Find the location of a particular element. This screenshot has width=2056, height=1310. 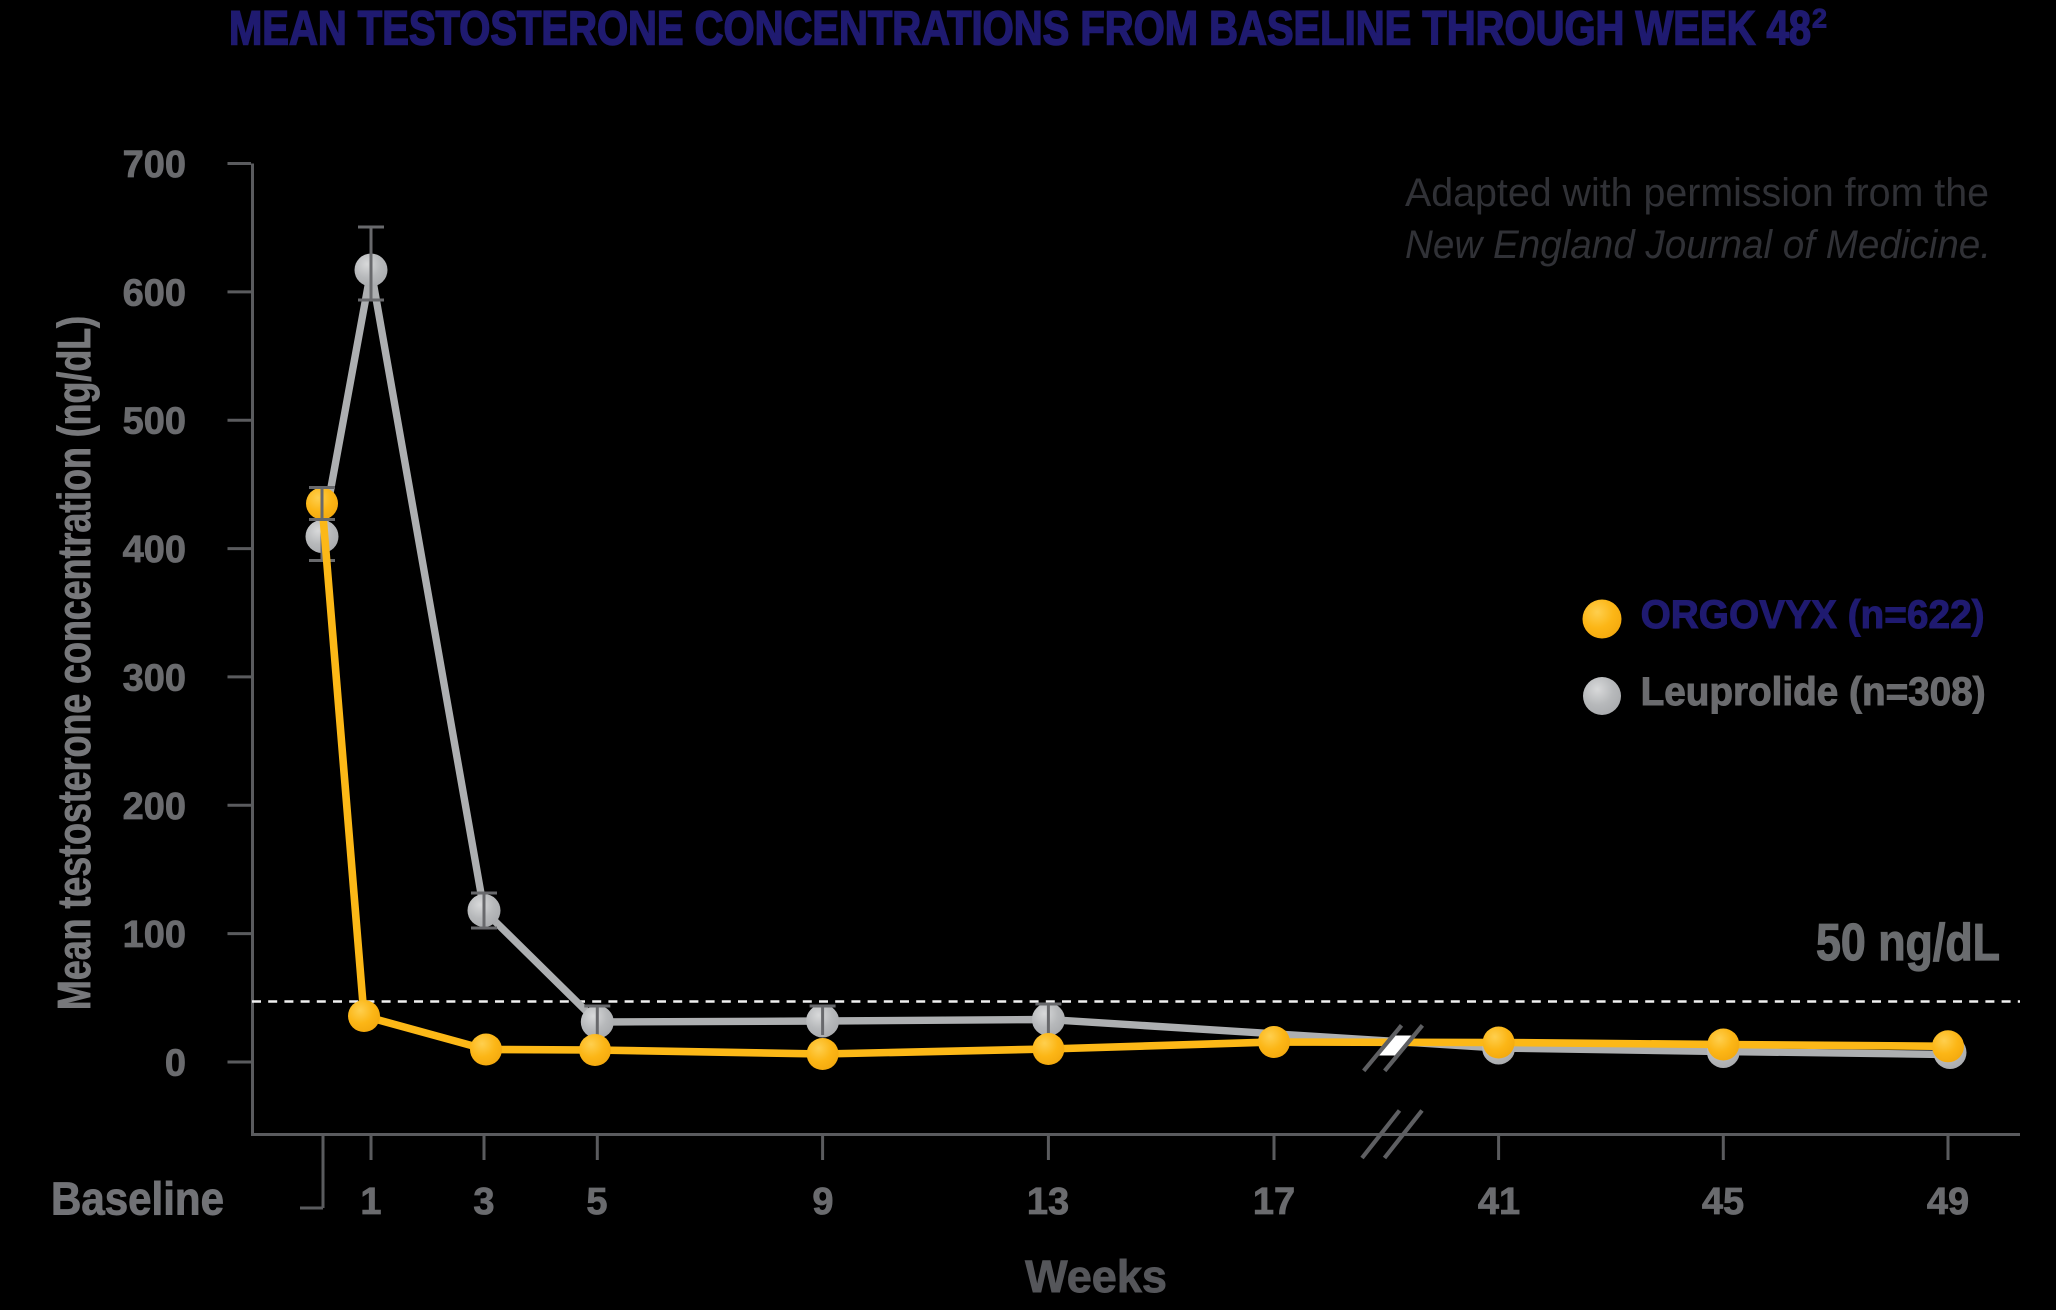

svg-text: 400 is located at coordinates (154, 550).